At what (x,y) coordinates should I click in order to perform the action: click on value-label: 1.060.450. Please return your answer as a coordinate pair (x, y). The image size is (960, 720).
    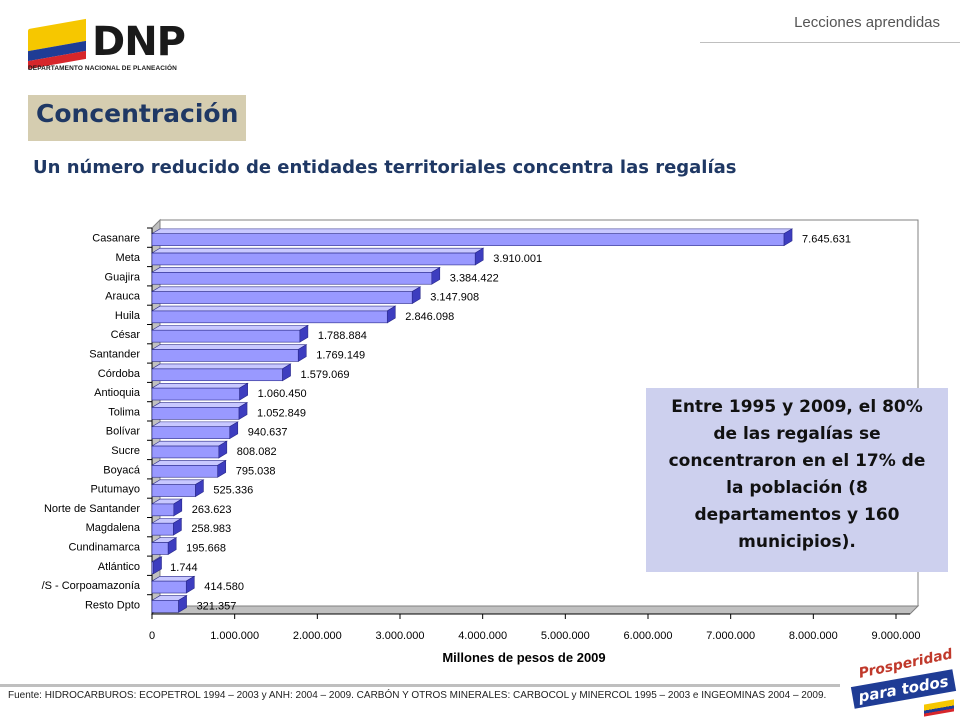
    Looking at the image, I should click on (282, 394).